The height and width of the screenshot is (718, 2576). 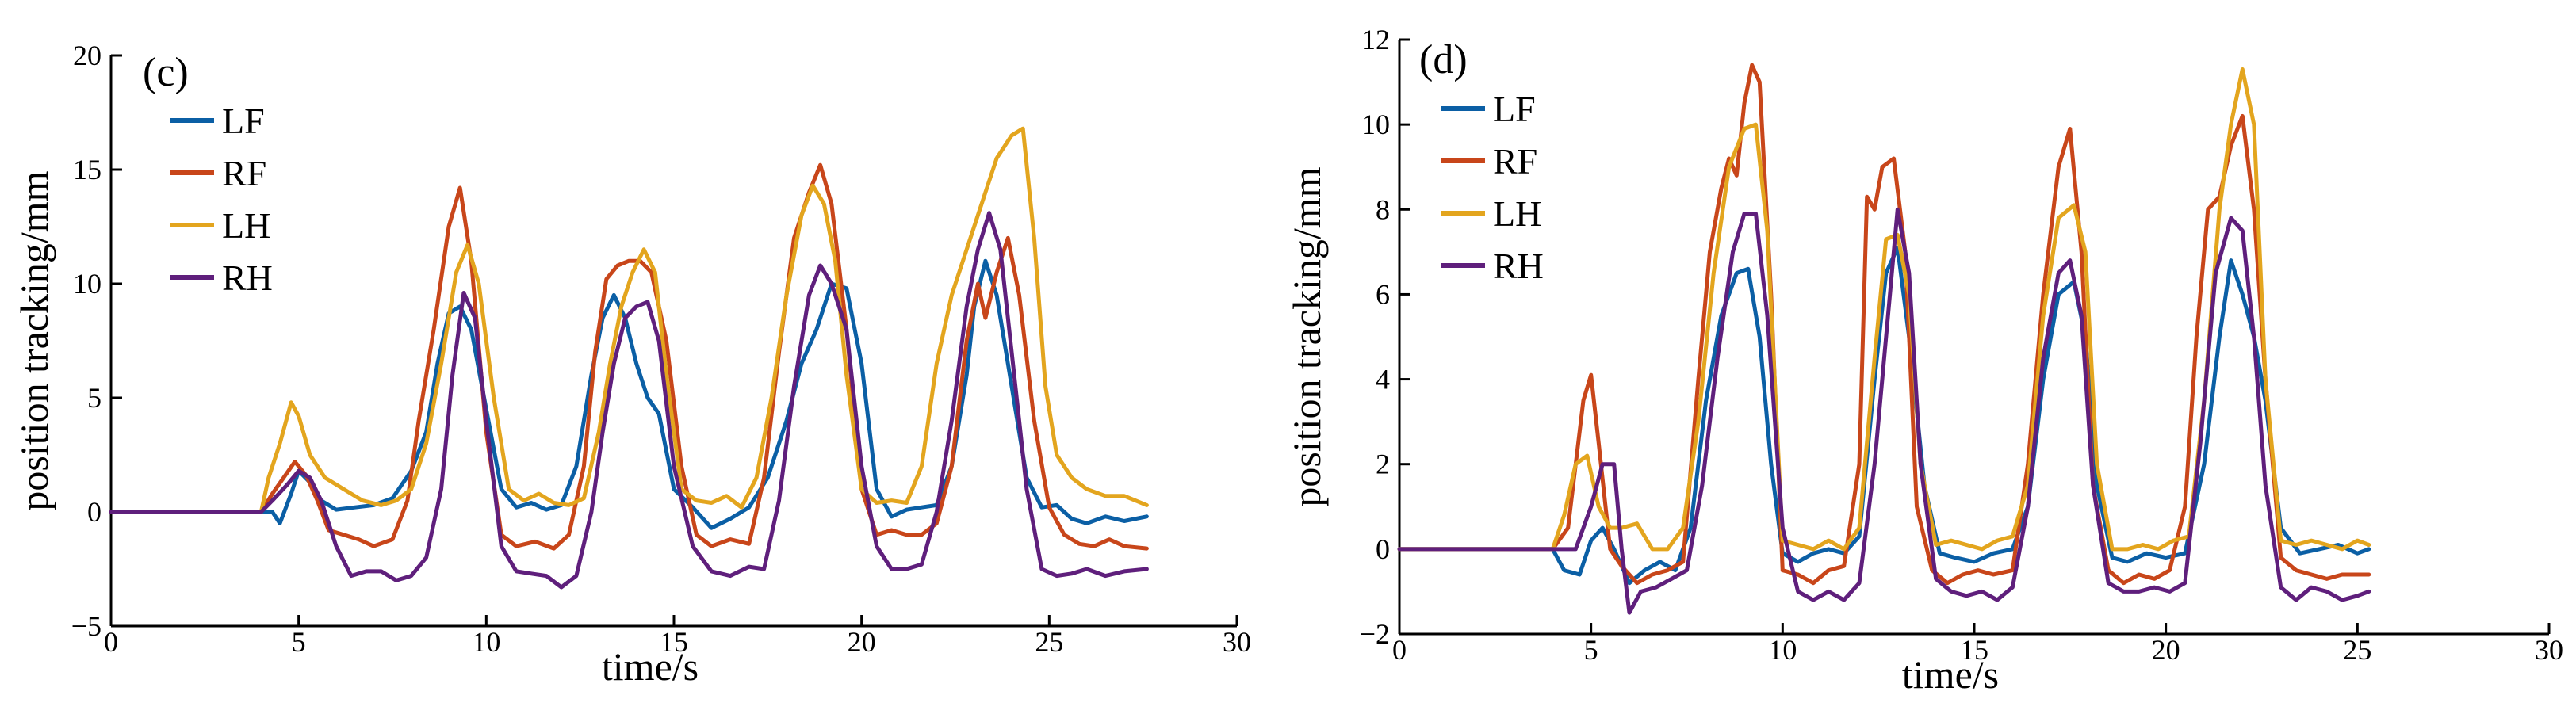 What do you see at coordinates (1383, 465) in the screenshot?
I see `y-tick-label: 2` at bounding box center [1383, 465].